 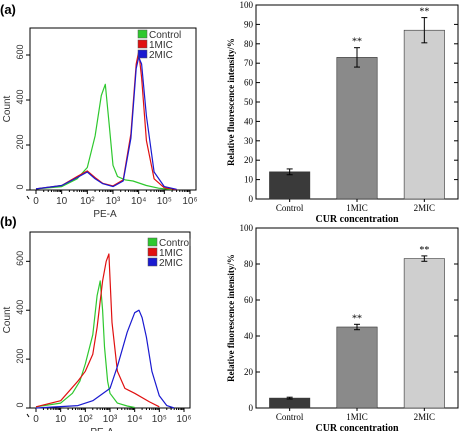 What do you see at coordinates (249, 24) in the screenshot?
I see `y-tick-label: 90` at bounding box center [249, 24].